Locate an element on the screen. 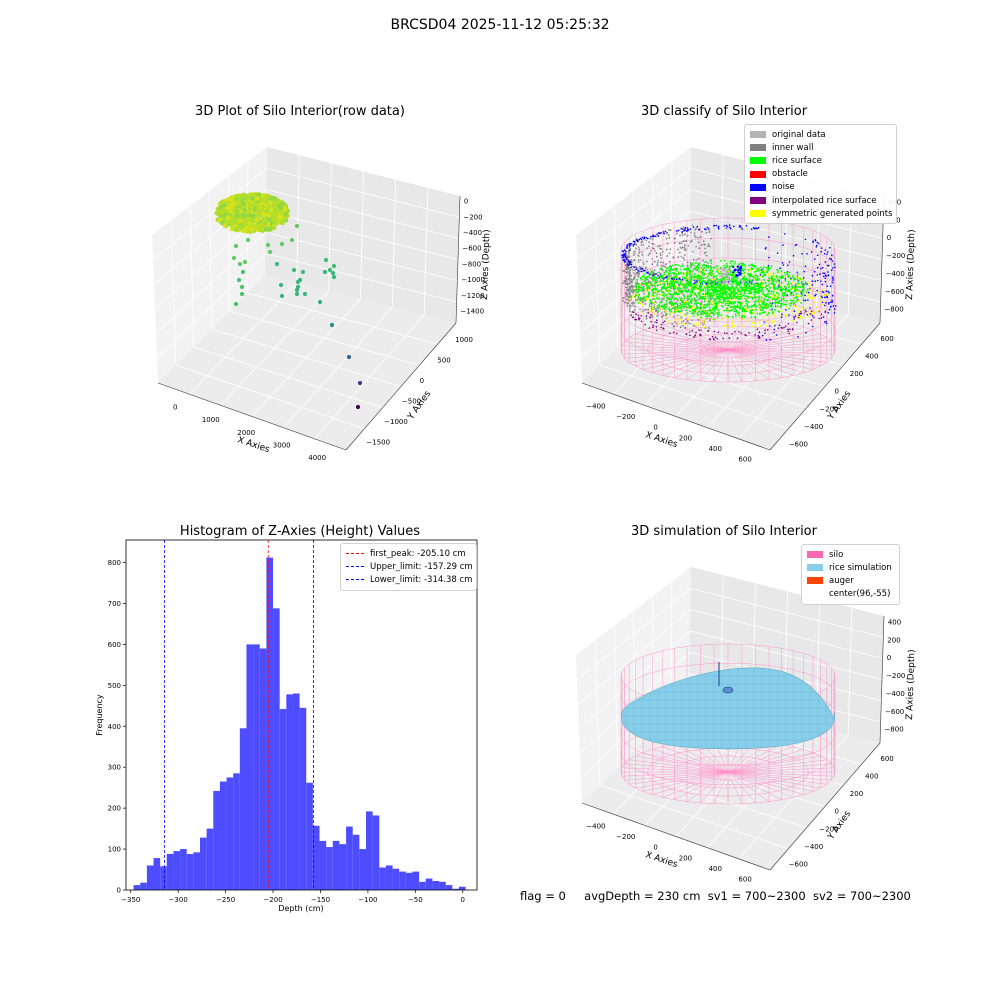 This screenshot has width=1000, height=1000. z-tick-label: 200 is located at coordinates (893, 640).